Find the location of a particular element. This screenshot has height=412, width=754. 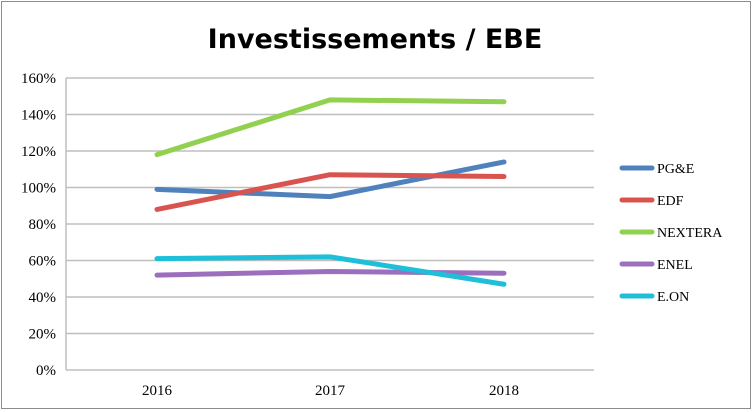

legend-label: PG&E is located at coordinates (675, 169).